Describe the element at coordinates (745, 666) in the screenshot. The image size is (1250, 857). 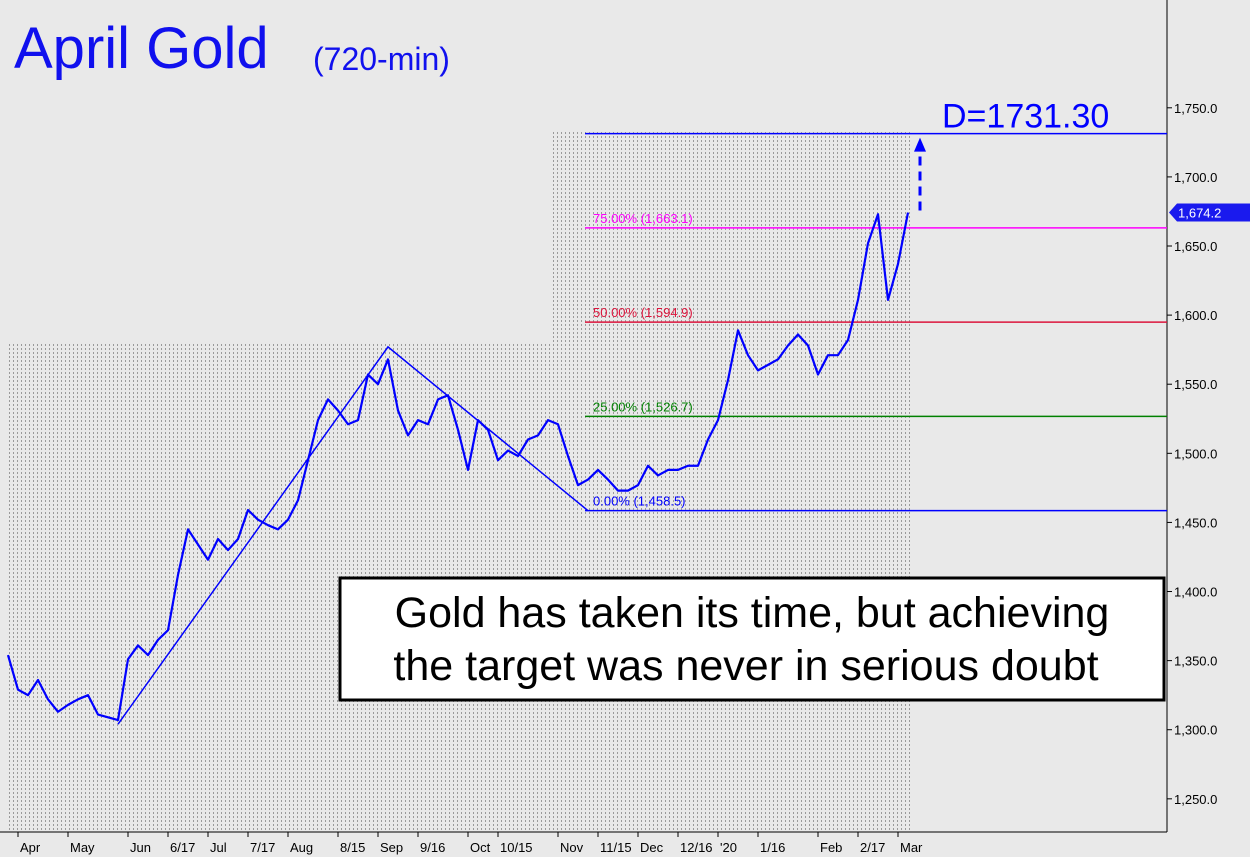
I see `annotation: the target was never in serious doubt` at that location.